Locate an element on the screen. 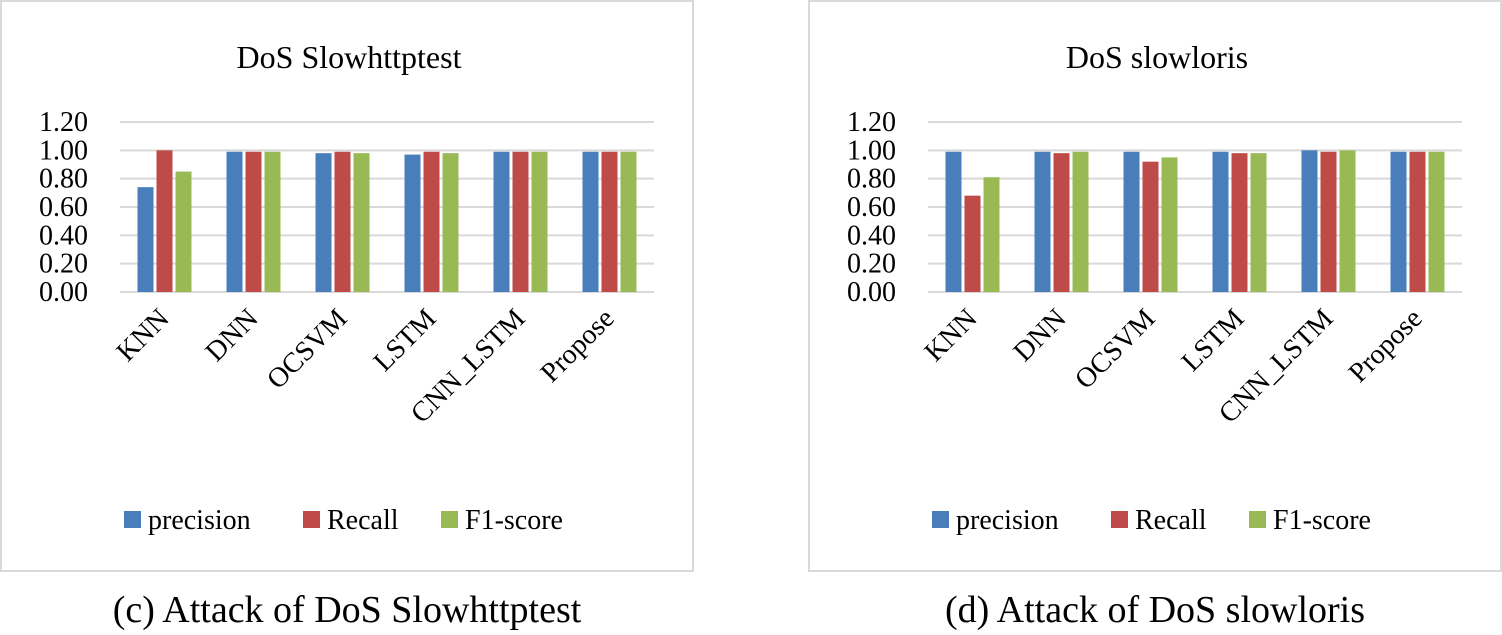 Image resolution: width=1502 pixels, height=635 pixels. figure-caption: (c) Attack of DoS Slowhttptest is located at coordinates (347, 610).